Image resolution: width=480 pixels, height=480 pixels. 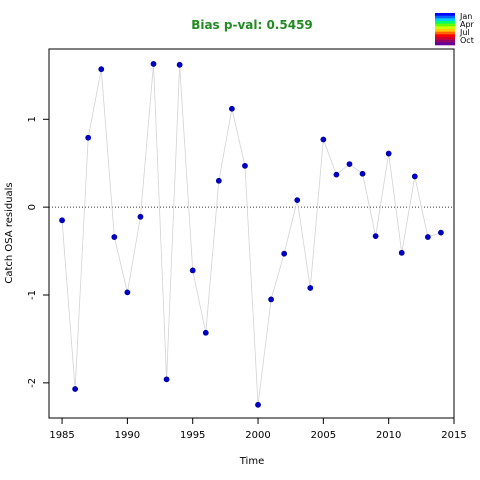 What do you see at coordinates (192, 435) in the screenshot?
I see `x-tick-label: 1995` at bounding box center [192, 435].